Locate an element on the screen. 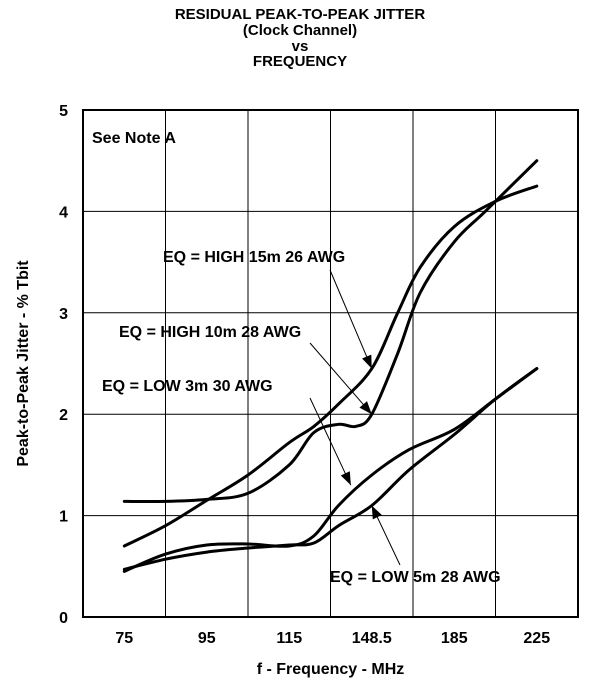 Image resolution: width=597 pixels, height=683 pixels. x-tick-label: 75 is located at coordinates (124, 638).